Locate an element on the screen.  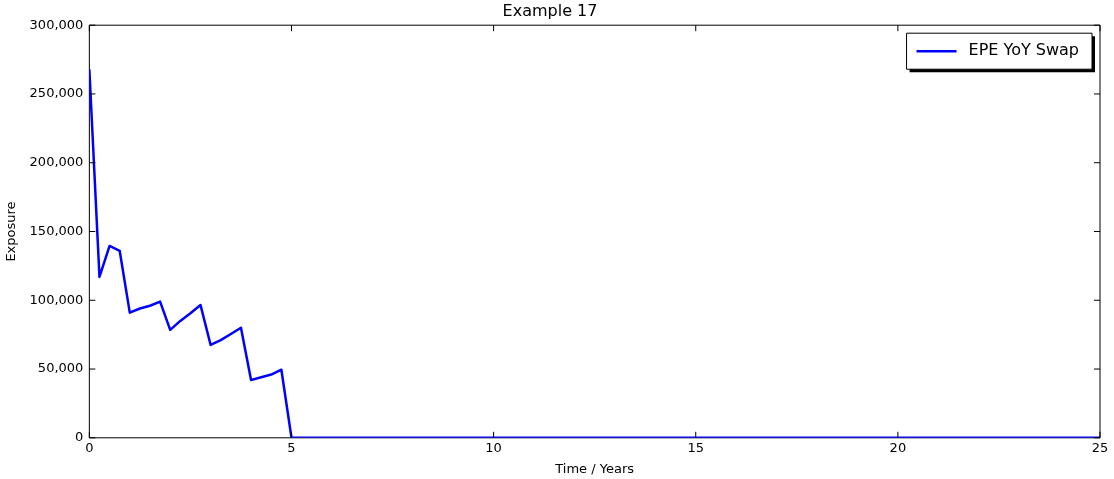
y-tick-label: 150,000 is located at coordinates (56, 230).